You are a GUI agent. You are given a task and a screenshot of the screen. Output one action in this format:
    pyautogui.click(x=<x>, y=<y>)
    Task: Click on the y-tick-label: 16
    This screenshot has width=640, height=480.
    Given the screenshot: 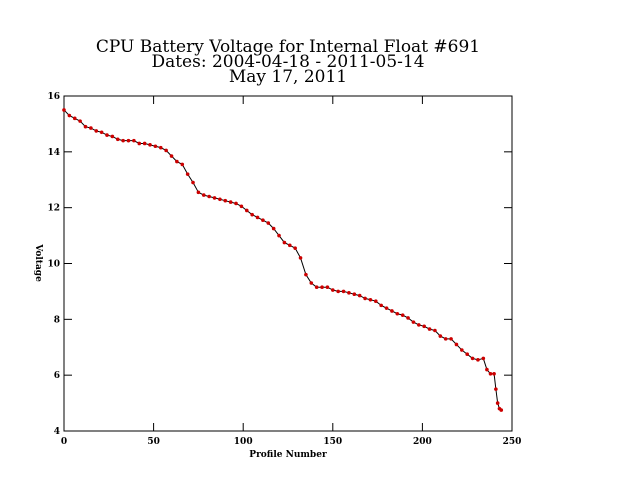 What is the action you would take?
    pyautogui.click(x=53, y=97)
    